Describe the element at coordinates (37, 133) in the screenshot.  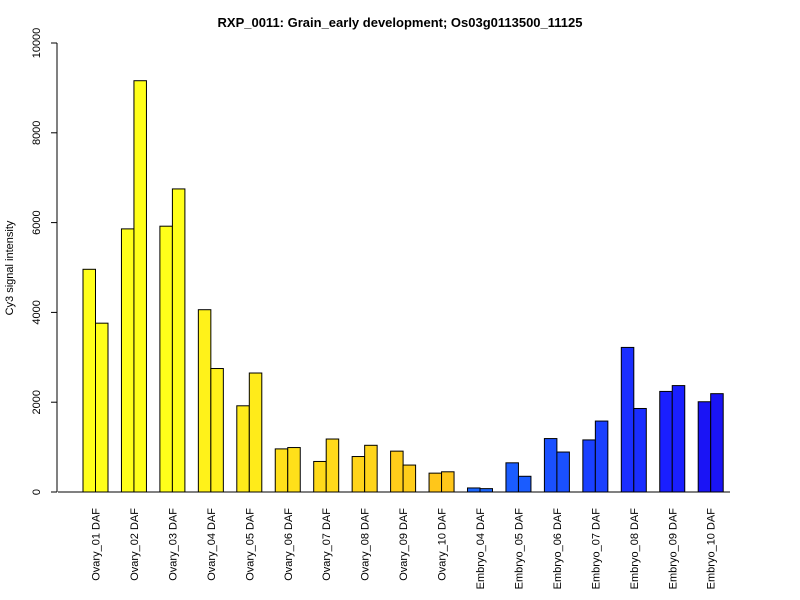
I see `y-tick-label: 8000` at that location.